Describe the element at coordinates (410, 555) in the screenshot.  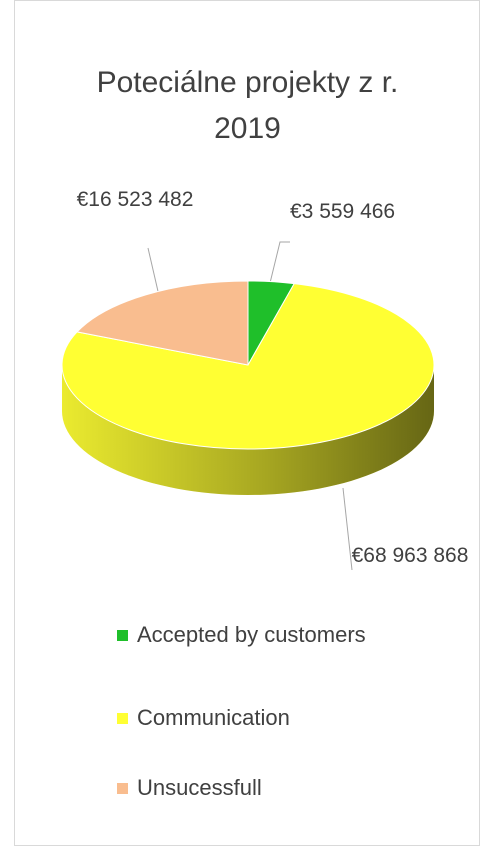
I see `data-label: €68 963 868` at that location.